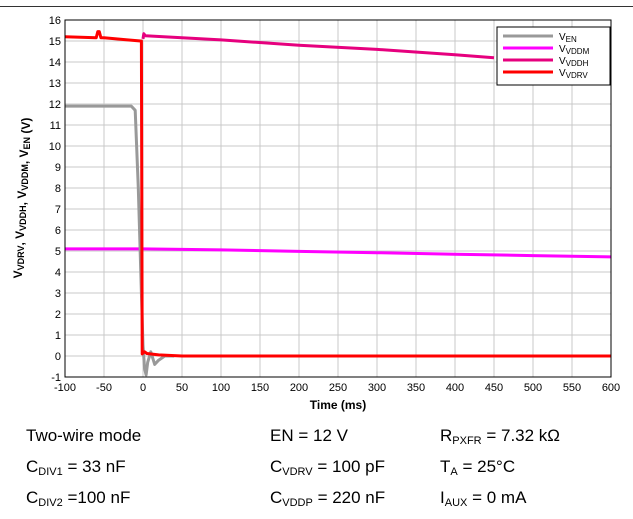  Describe the element at coordinates (500, 436) in the screenshot. I see `condition-item: RPXFR = 7.32 kΩ` at that location.